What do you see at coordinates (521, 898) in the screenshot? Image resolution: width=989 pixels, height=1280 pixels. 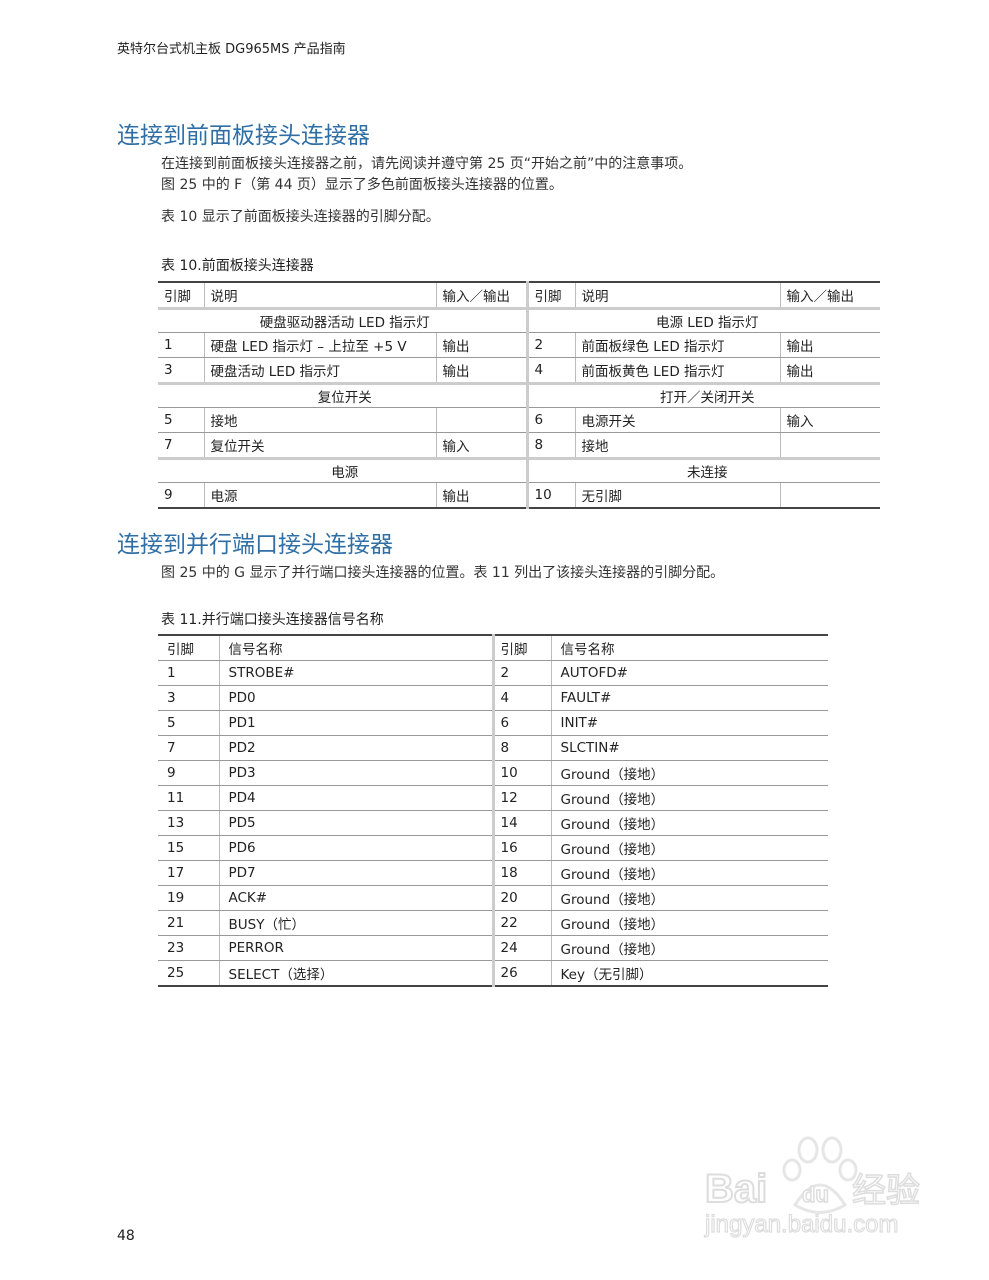 I see `table-cell: 20` at bounding box center [521, 898].